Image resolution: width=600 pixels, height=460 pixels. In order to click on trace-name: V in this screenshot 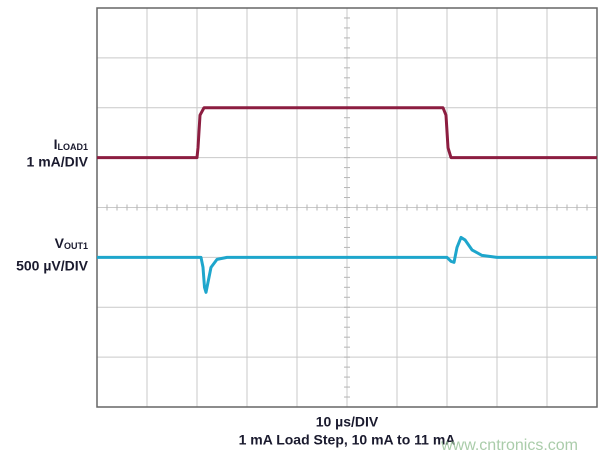, I will do `click(60, 243)`.